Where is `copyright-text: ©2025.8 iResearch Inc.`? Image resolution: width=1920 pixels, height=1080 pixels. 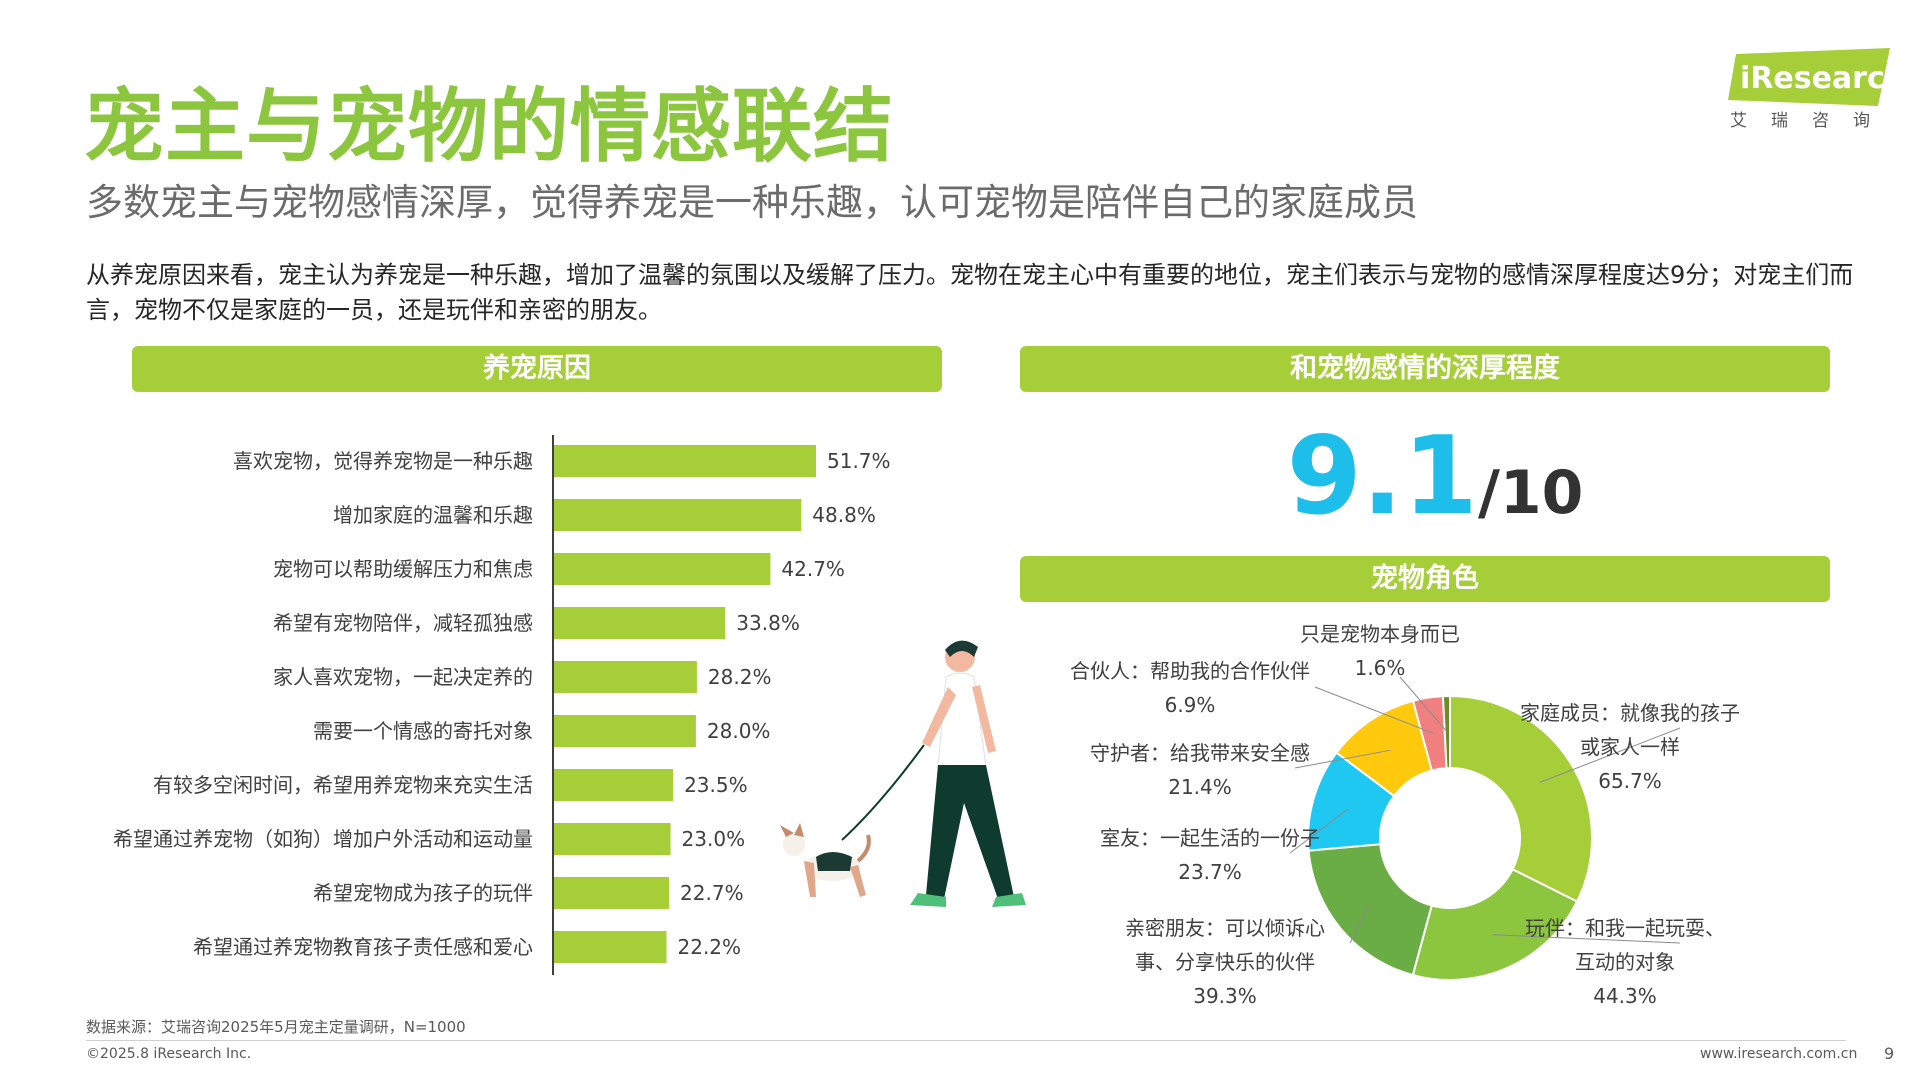 copyright-text: ©2025.8 iResearch Inc. is located at coordinates (169, 1054).